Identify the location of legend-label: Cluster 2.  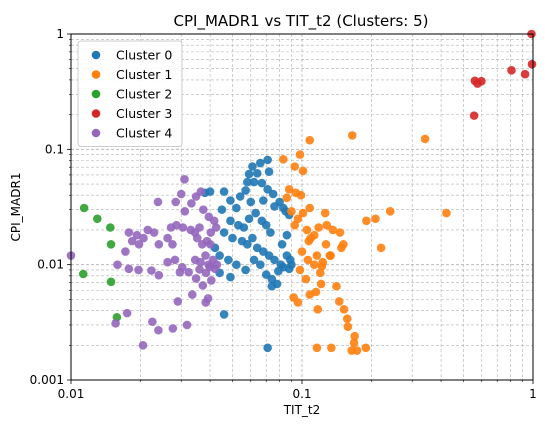
(144, 94).